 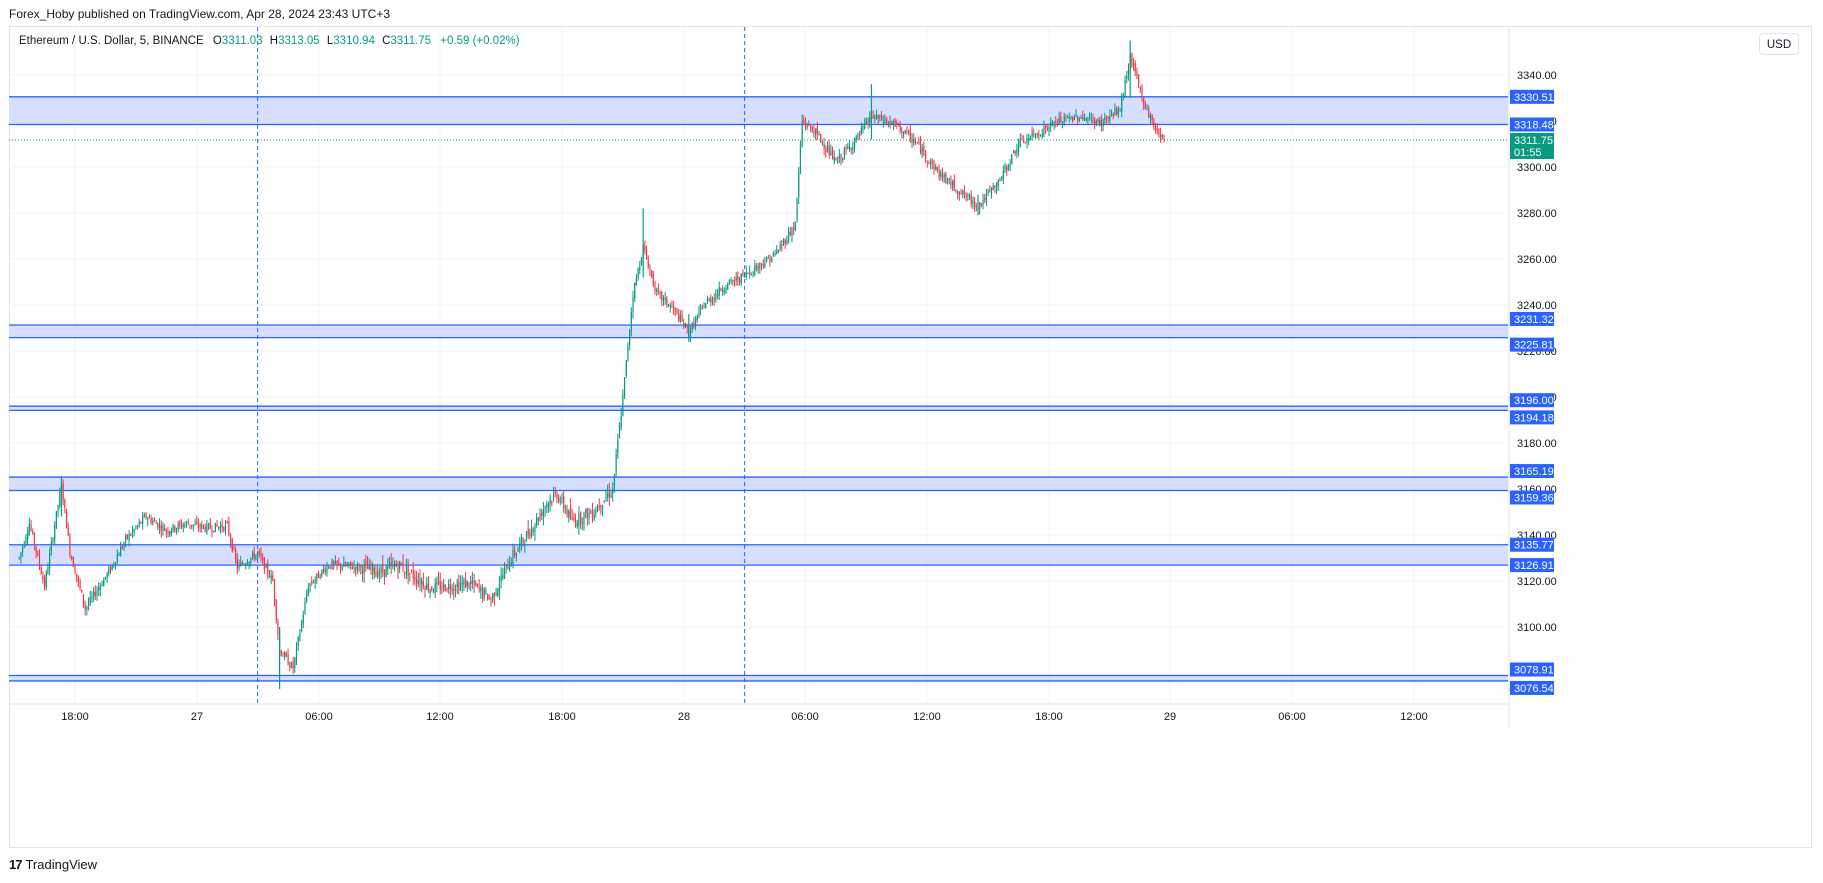 What do you see at coordinates (274, 41) in the screenshot?
I see `high-label: H` at bounding box center [274, 41].